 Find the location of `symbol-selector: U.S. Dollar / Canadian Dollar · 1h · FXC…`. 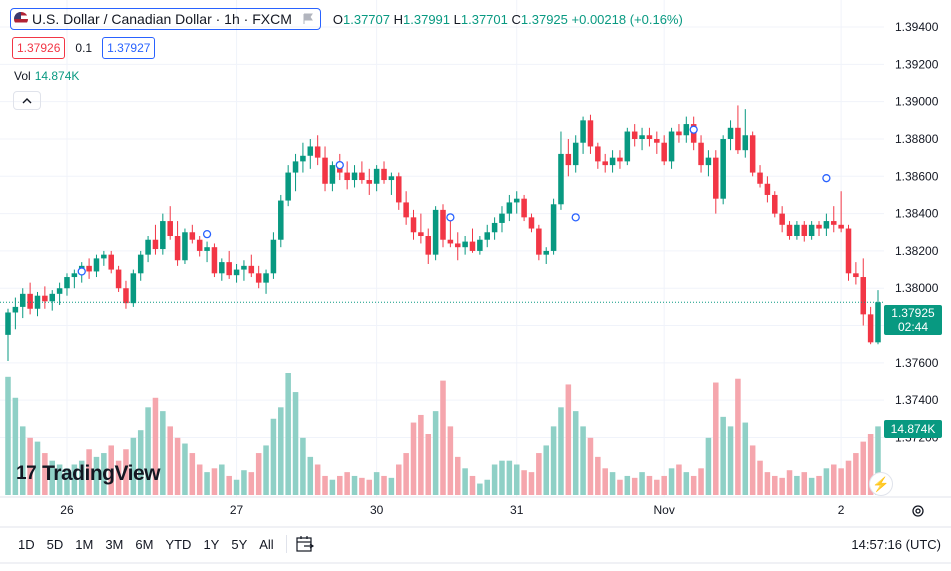

symbol-selector: U.S. Dollar / Canadian Dollar · 1h · FXC… is located at coordinates (165, 19).